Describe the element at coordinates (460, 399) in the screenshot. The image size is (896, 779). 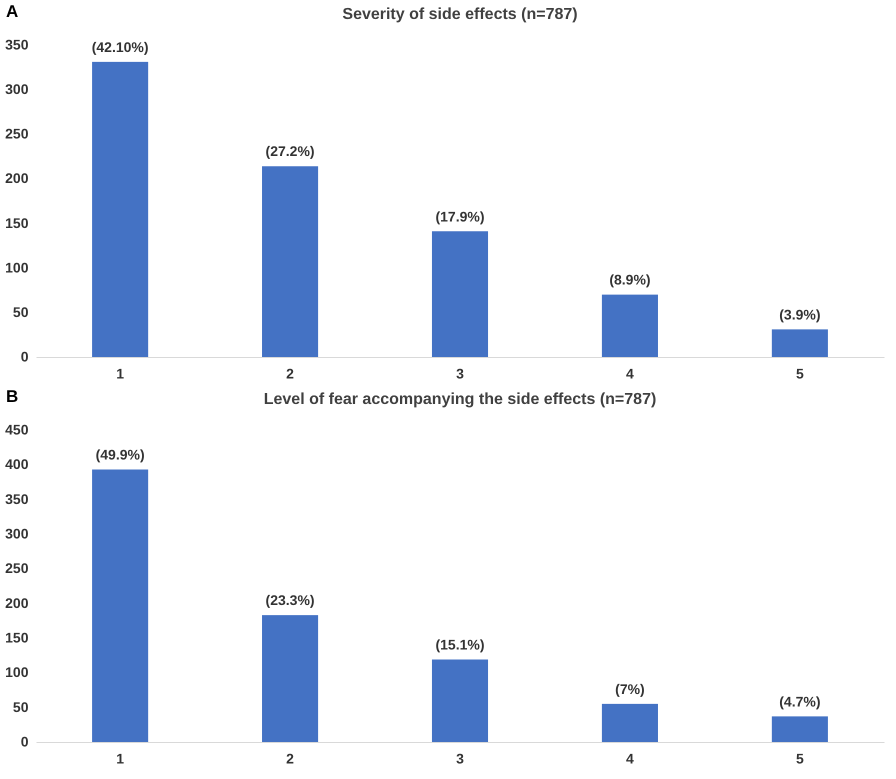
I see `chart-title: Level of fear accompanying the side effects (n=787)` at that location.